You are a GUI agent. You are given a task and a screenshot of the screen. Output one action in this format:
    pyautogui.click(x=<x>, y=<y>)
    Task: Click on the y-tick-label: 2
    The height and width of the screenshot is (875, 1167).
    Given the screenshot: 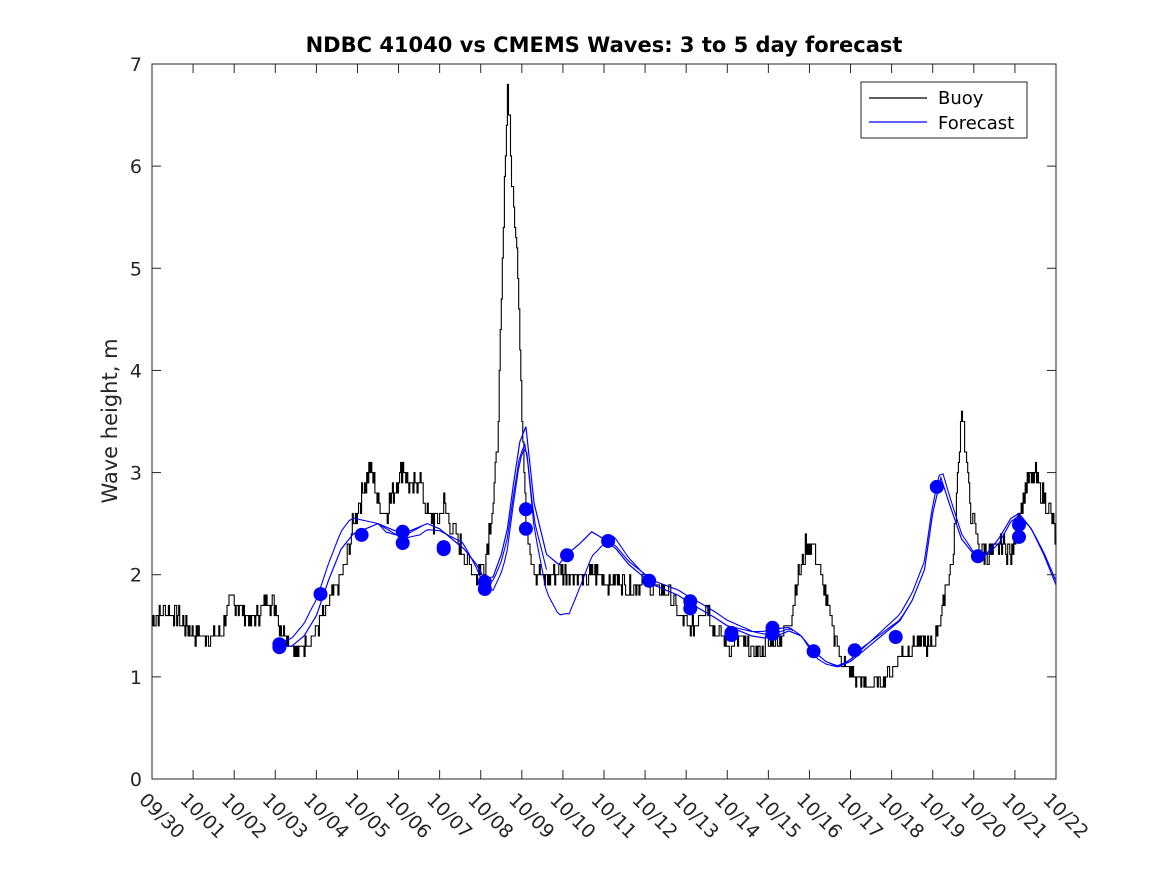 What is the action you would take?
    pyautogui.click(x=136, y=576)
    